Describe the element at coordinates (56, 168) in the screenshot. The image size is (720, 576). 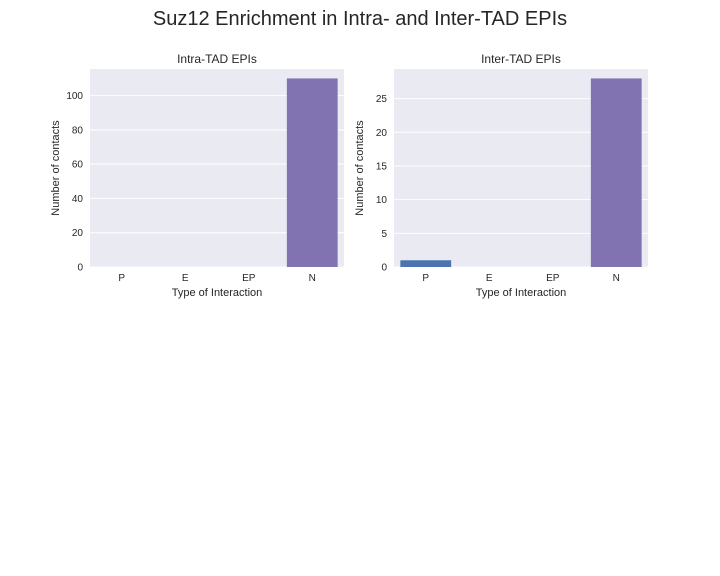
I see `panel1-ylabel: Number of contacts` at that location.